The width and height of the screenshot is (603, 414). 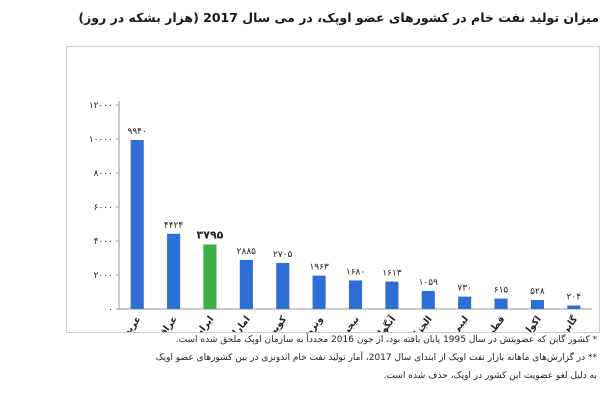 I want to click on data-label: ۴۴۲۴, so click(x=174, y=226).